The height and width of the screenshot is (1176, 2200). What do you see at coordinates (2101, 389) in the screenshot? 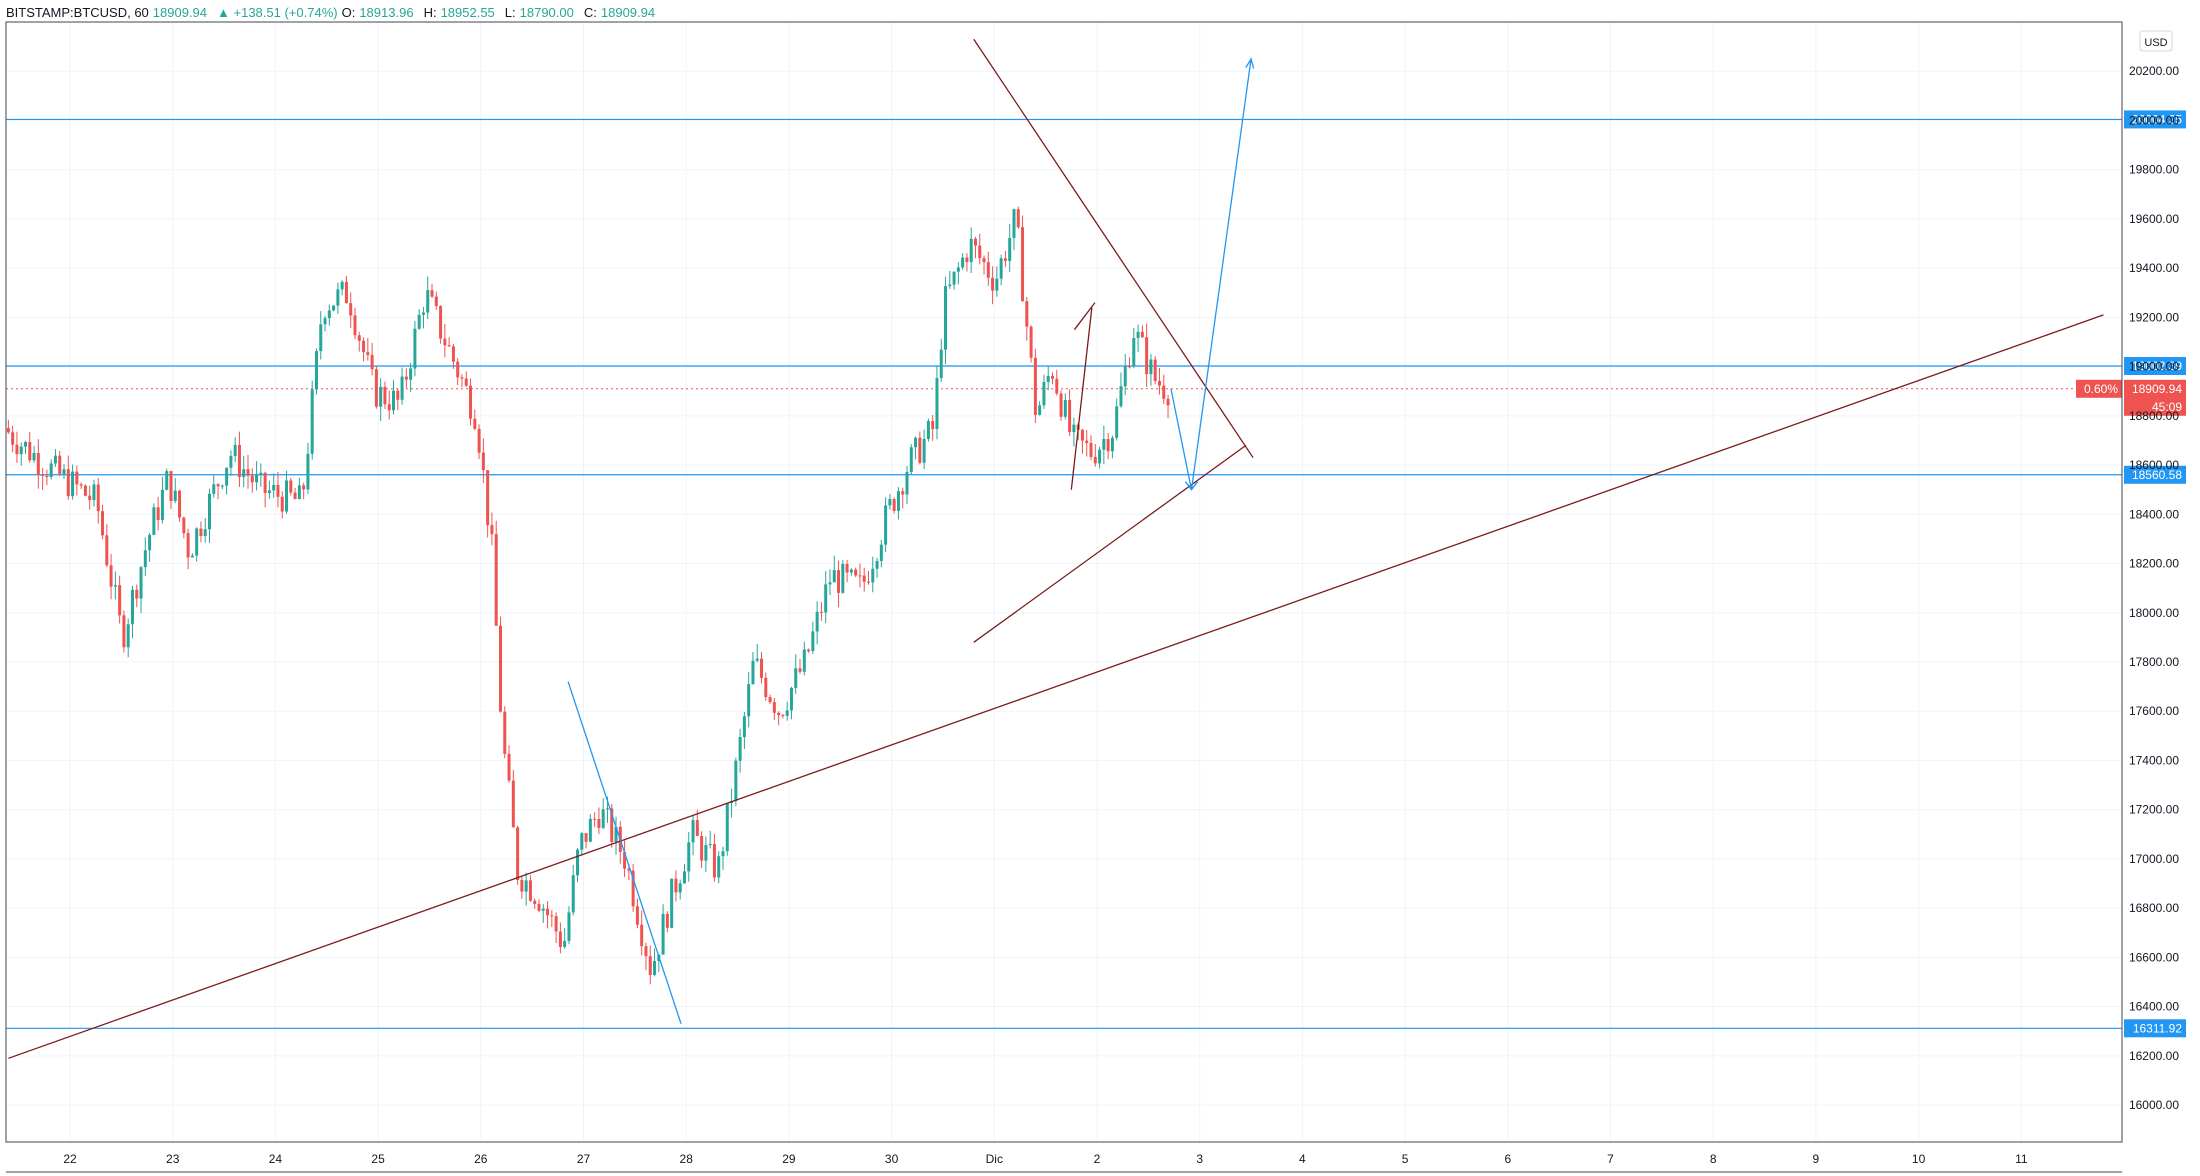
I see `percent-label: 0.60%` at bounding box center [2101, 389].